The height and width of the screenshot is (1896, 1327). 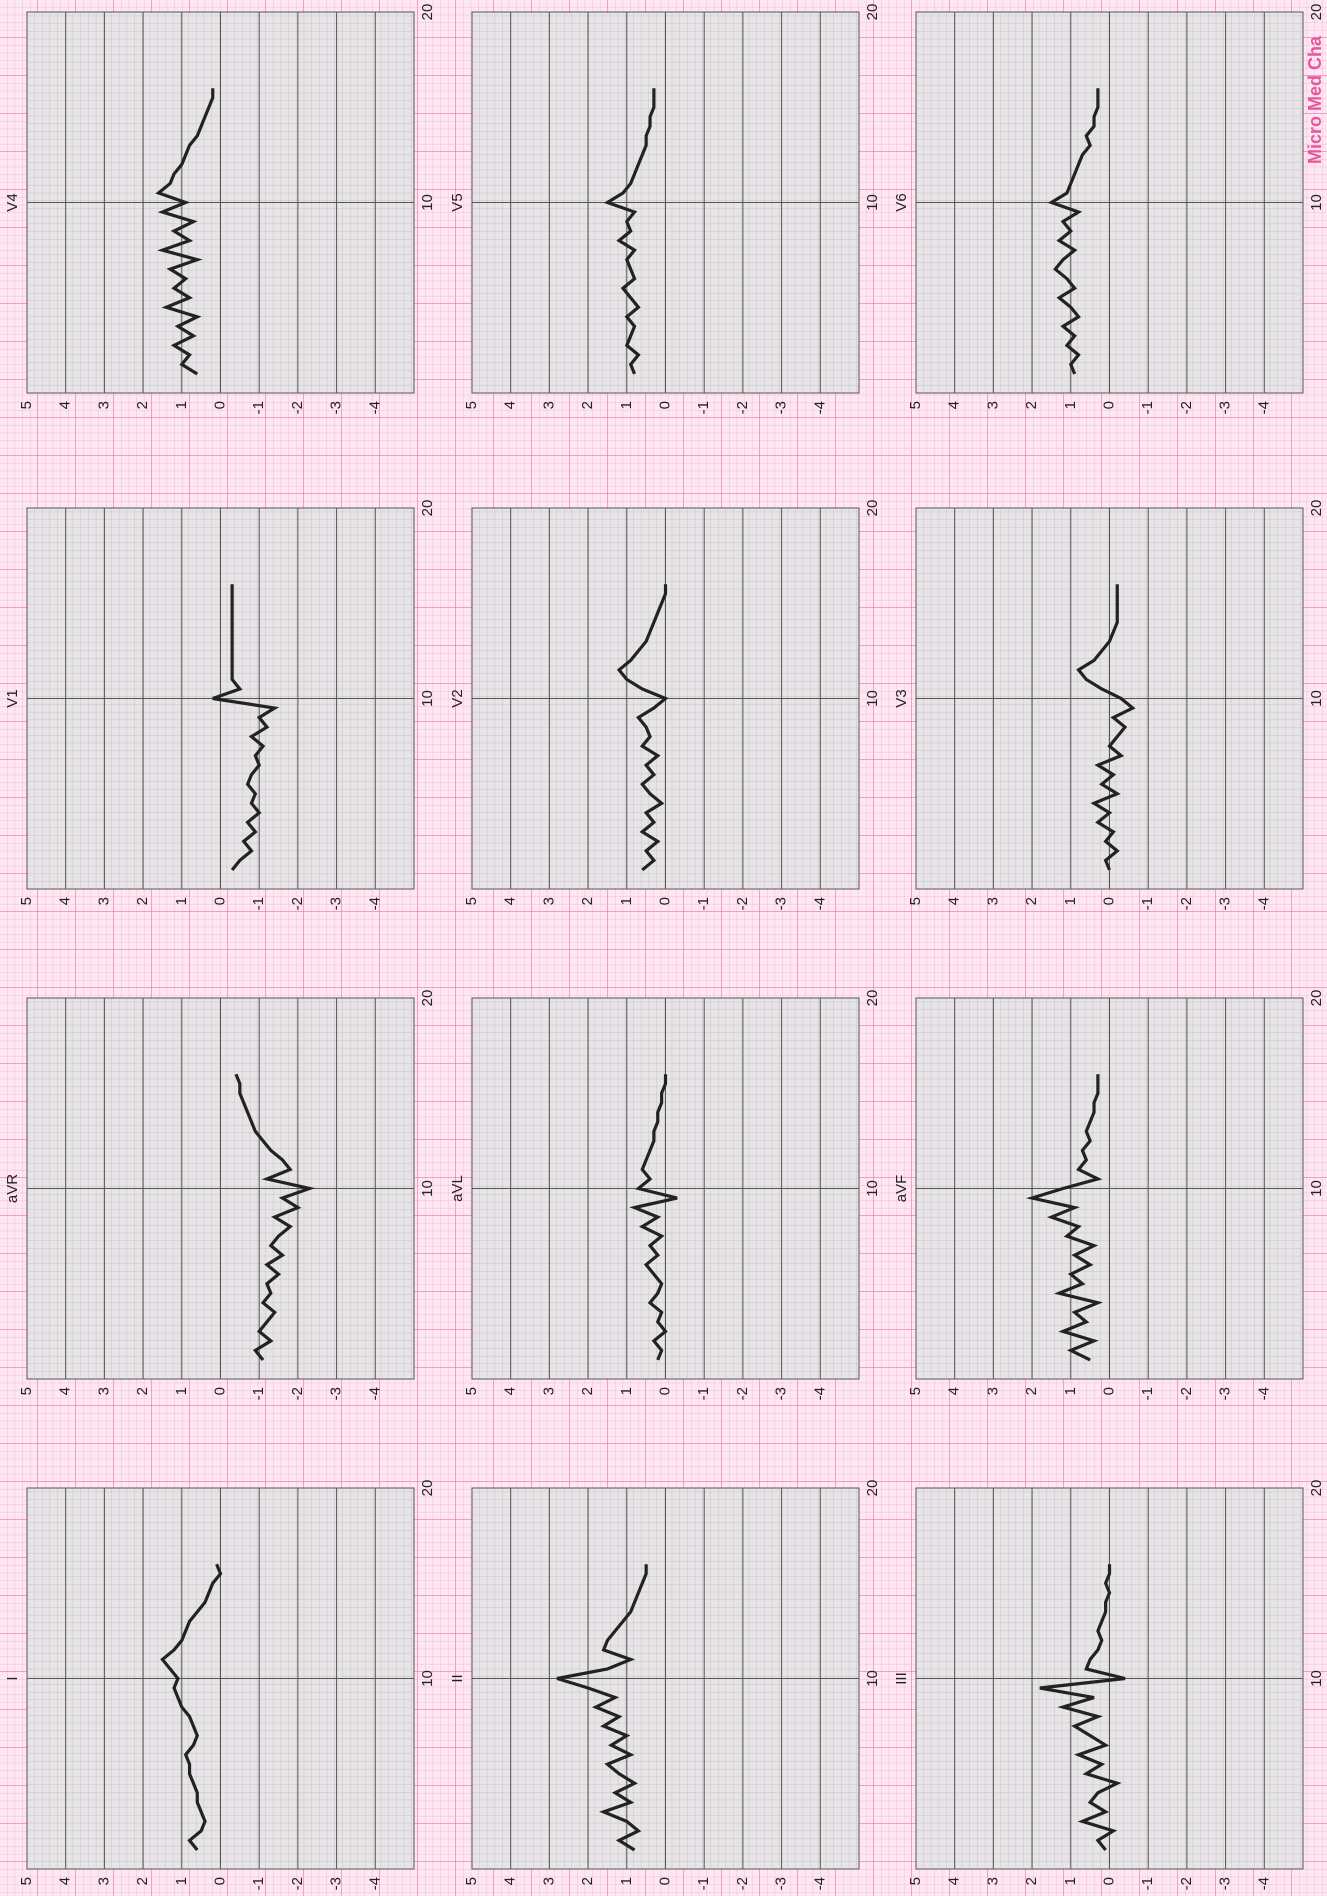 I want to click on chart-title: aVL, so click(x=457, y=1188).